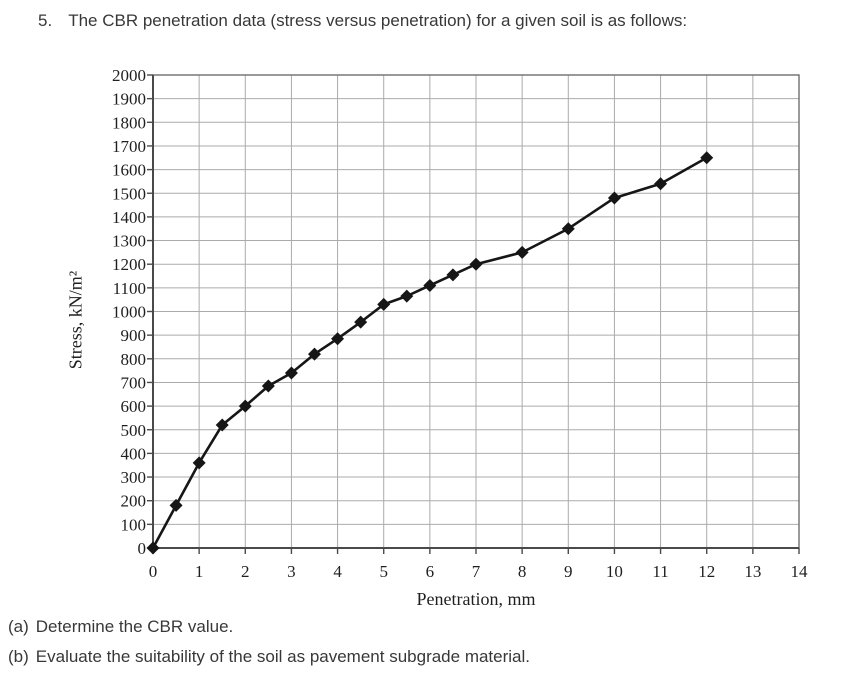 The width and height of the screenshot is (842, 686). Describe the element at coordinates (291, 571) in the screenshot. I see `x-tick-label: 3` at that location.